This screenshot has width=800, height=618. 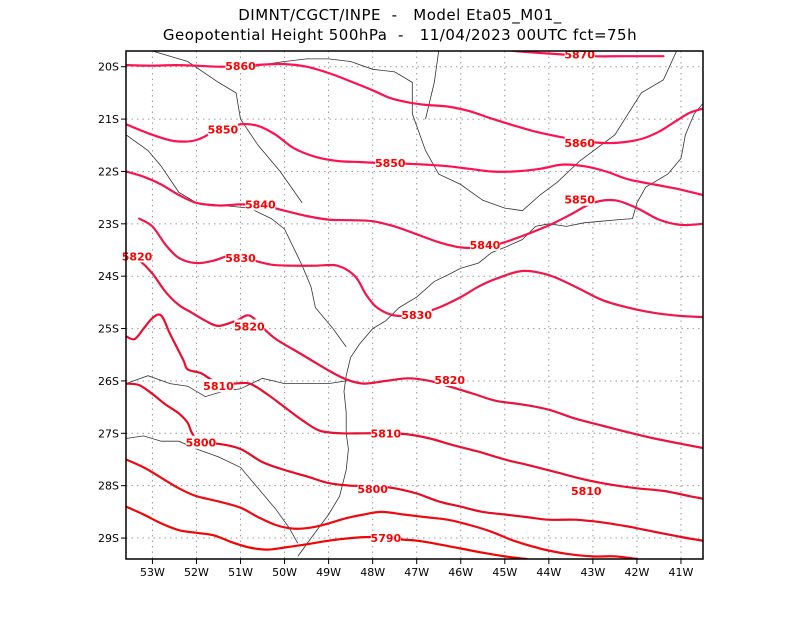 What do you see at coordinates (108, 538) in the screenshot?
I see `lat-tick-label: 29S` at bounding box center [108, 538].